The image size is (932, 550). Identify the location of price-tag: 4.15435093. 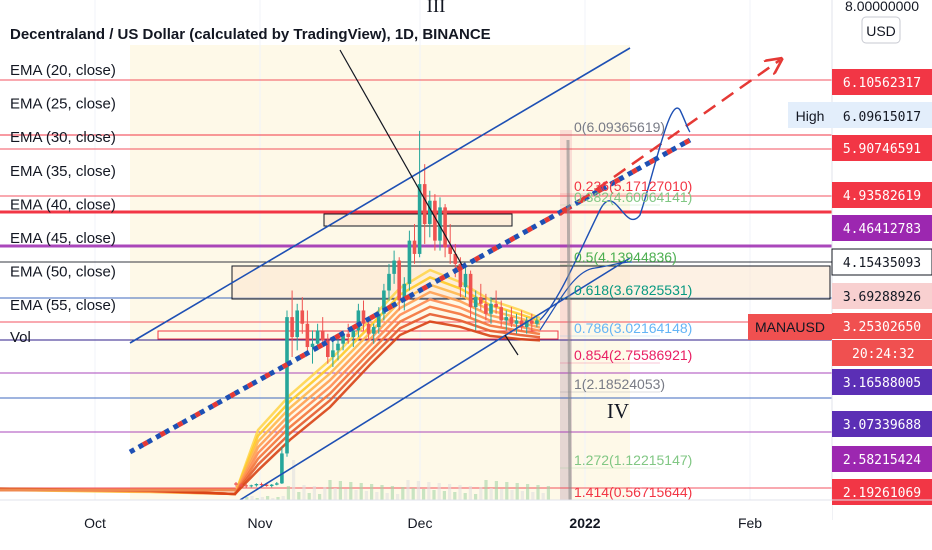
(882, 263).